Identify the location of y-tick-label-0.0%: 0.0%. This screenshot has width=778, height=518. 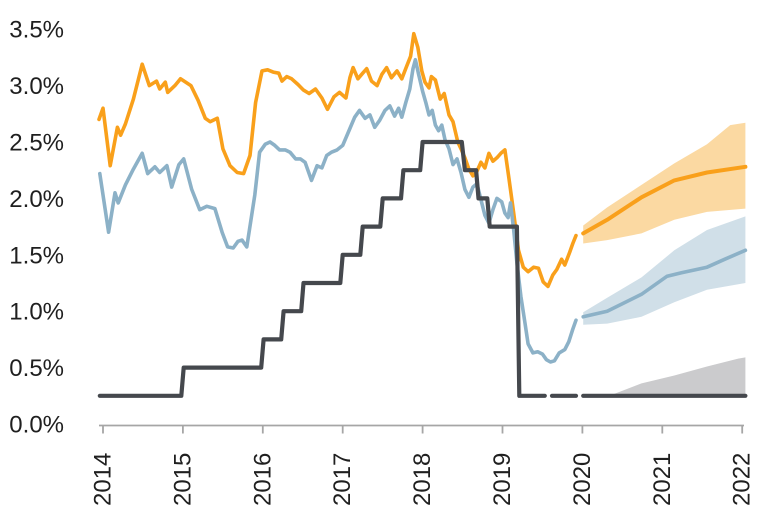
(36, 425).